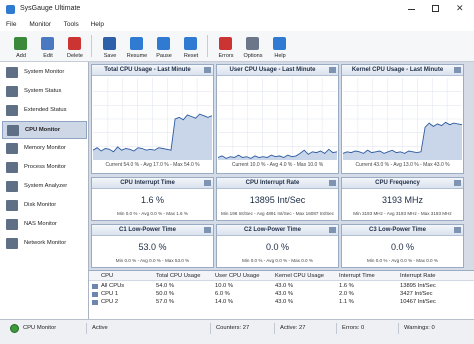  What do you see at coordinates (152, 213) in the screenshot?
I see `gauge-footer: Min 0.0 % - Avg 0.0 % - Max 1.6 %` at bounding box center [152, 213].